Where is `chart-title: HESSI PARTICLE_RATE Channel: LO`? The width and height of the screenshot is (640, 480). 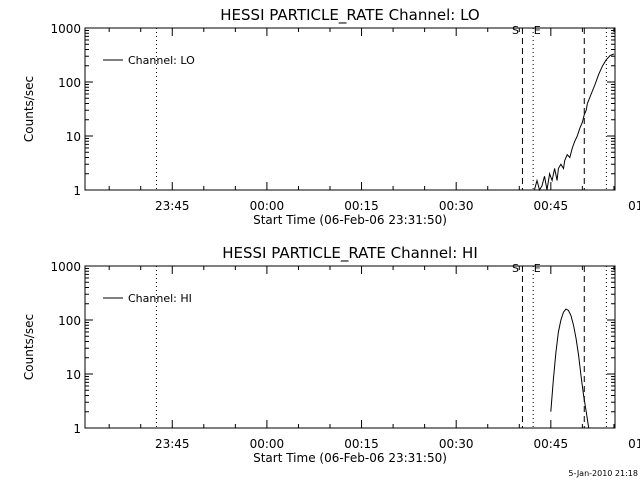
chart-title: HESSI PARTICLE_RATE Channel: LO is located at coordinates (349, 15).